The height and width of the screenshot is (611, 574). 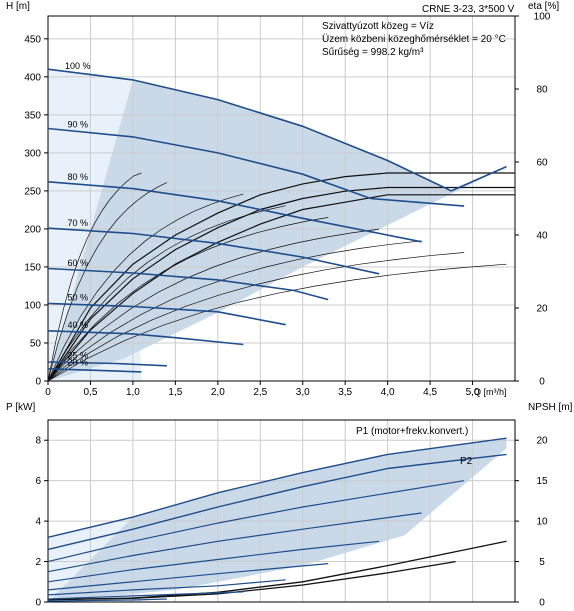 I want to click on info-line-medium: Szivattyúzott közeg = Víz, so click(x=378, y=26).